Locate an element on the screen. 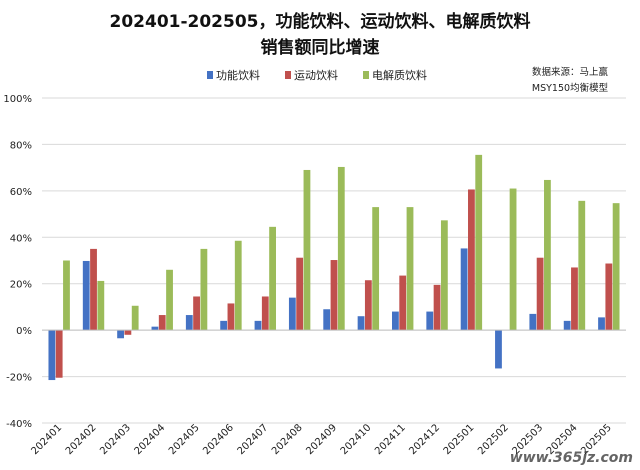 This screenshot has height=470, width=640. legend-swatch-electrolyte is located at coordinates (366, 75).